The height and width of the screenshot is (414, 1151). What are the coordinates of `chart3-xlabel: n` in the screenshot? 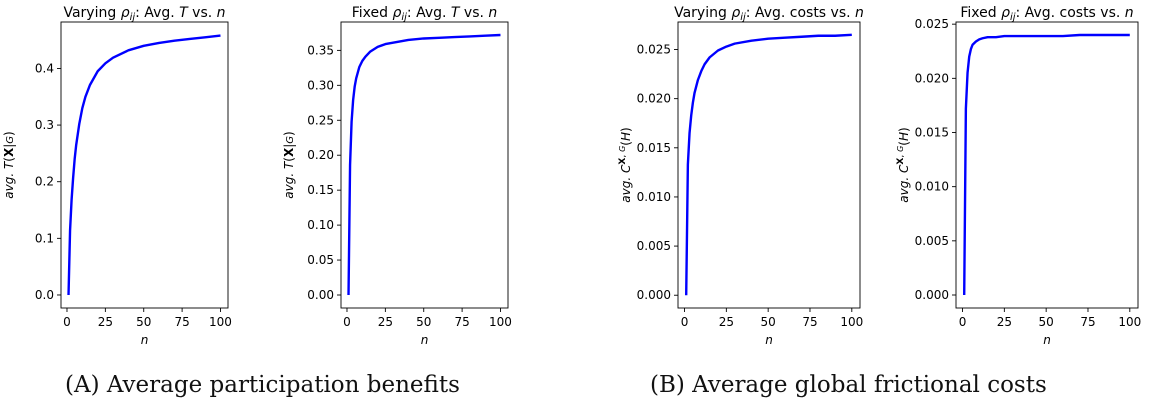 It's located at (769, 340).